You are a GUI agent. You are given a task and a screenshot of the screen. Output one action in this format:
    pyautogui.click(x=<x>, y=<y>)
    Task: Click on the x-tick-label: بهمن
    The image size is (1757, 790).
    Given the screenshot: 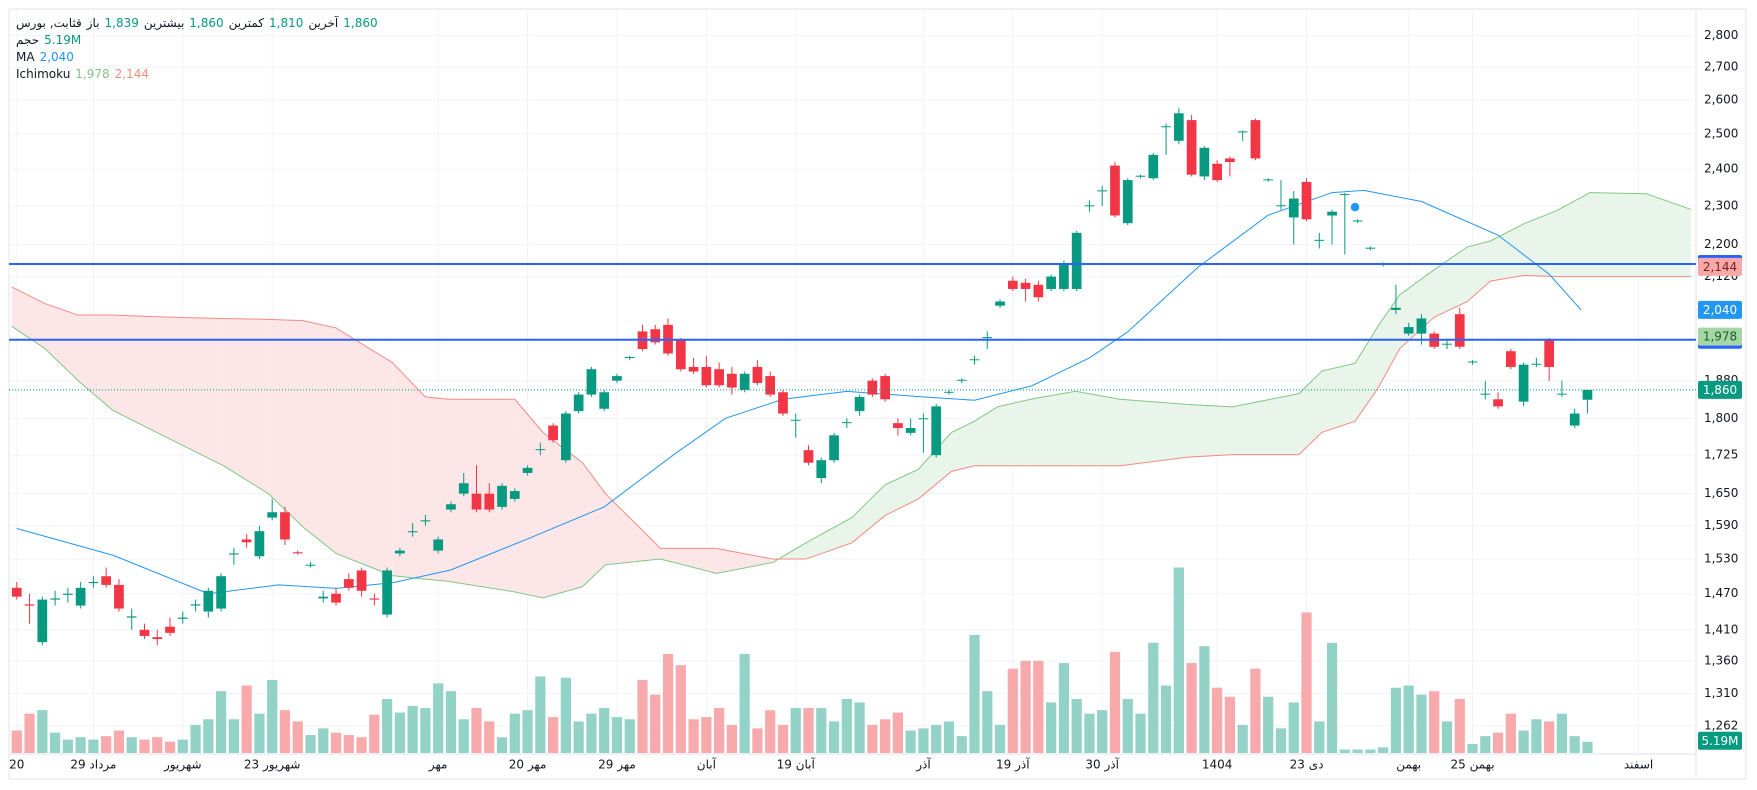 What is the action you would take?
    pyautogui.click(x=1408, y=765)
    